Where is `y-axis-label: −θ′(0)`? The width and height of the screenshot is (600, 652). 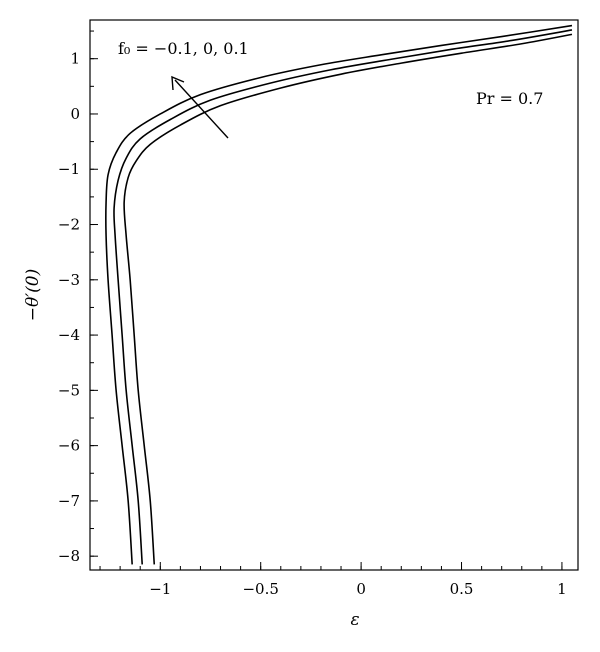
y-axis-label: −θ′(0) is located at coordinates (33, 295).